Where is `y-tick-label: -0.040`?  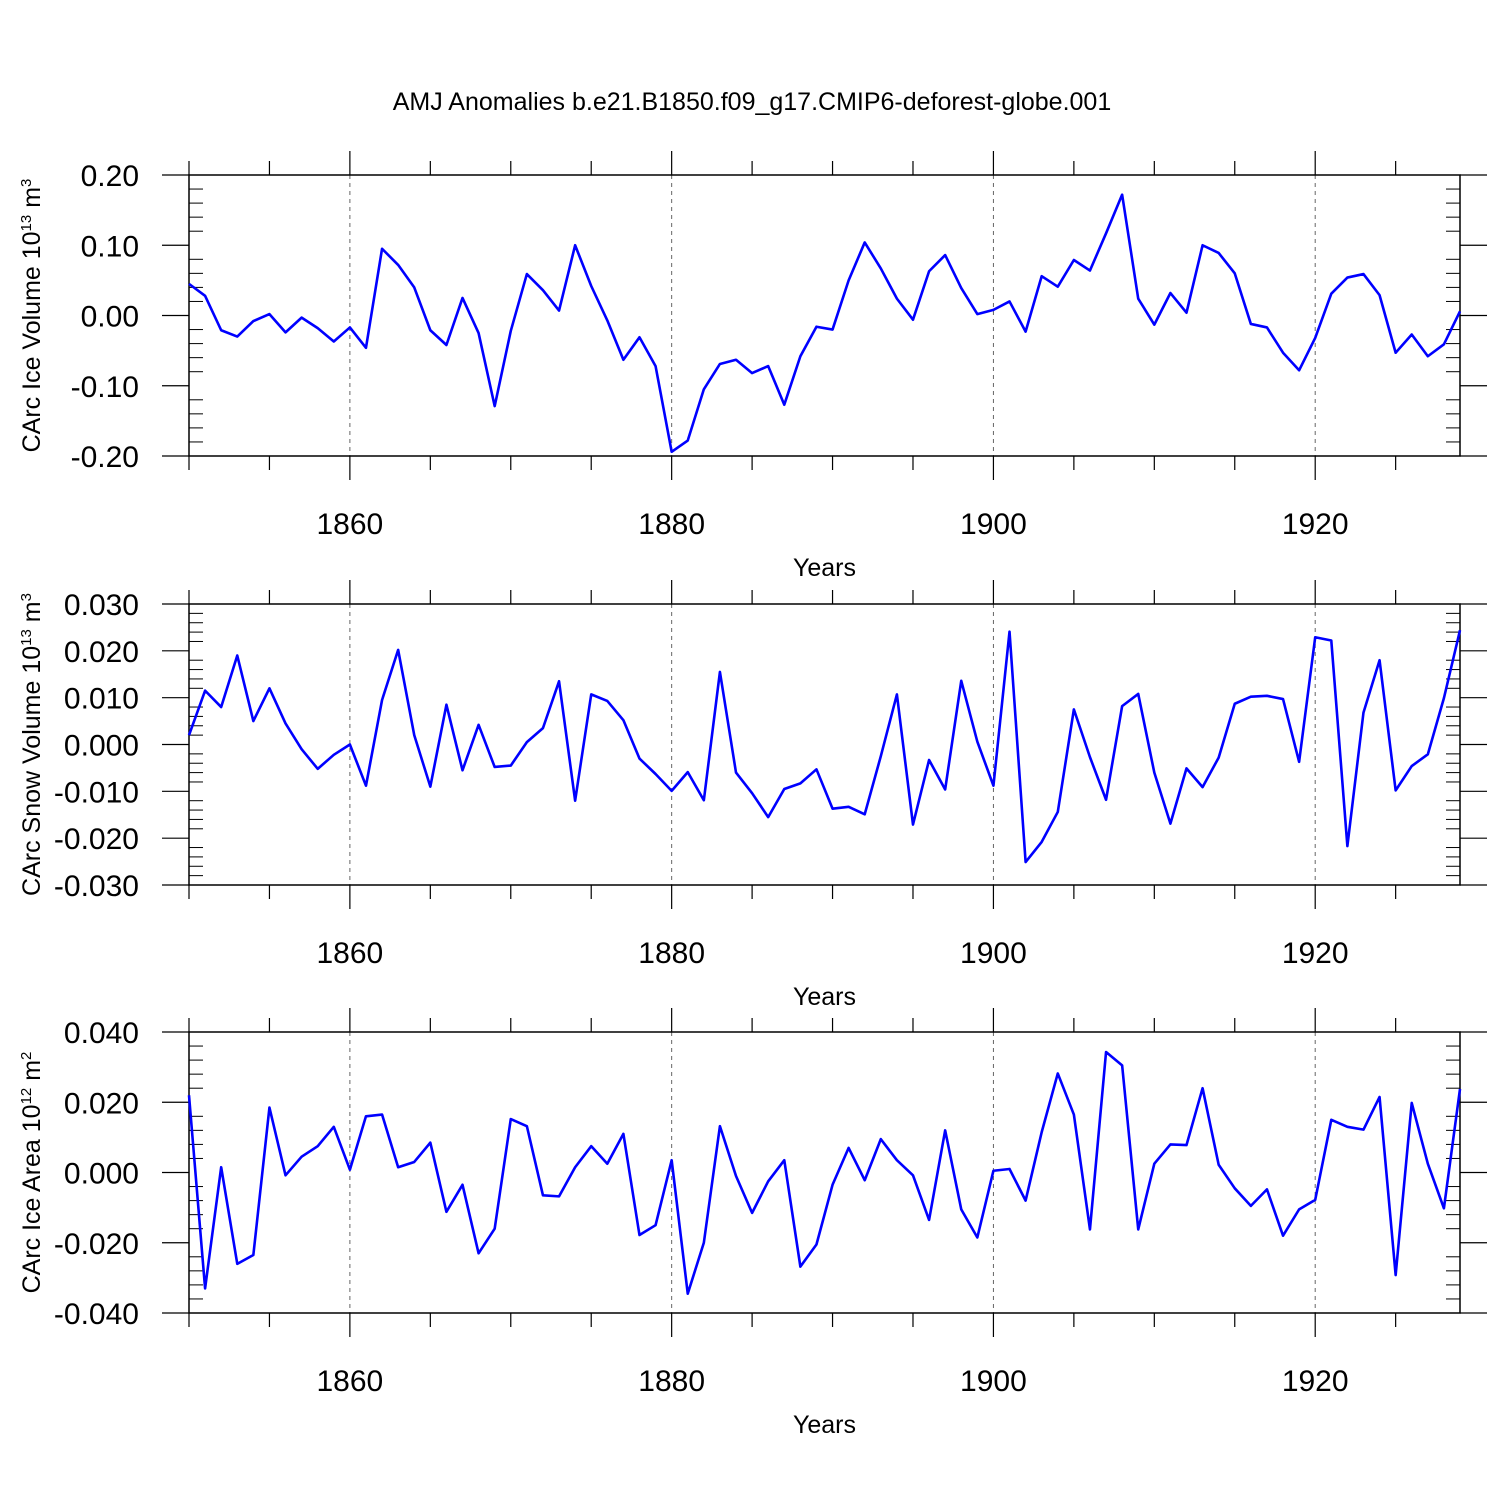
y-tick-label: -0.040 is located at coordinates (96, 1314).